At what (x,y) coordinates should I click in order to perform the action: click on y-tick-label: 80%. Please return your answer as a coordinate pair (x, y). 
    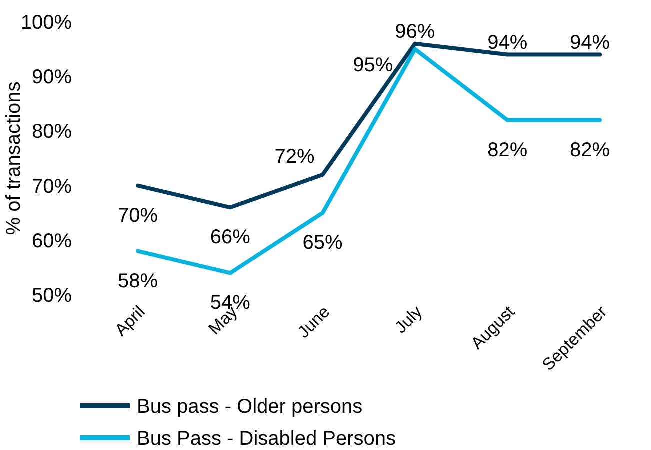
    Looking at the image, I should click on (52, 132).